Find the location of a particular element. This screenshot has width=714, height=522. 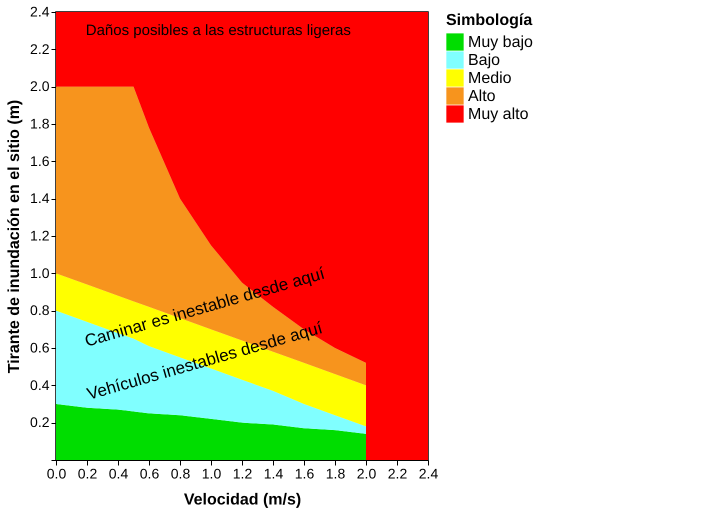

y-tick-label: 2.0 is located at coordinates (40, 86).